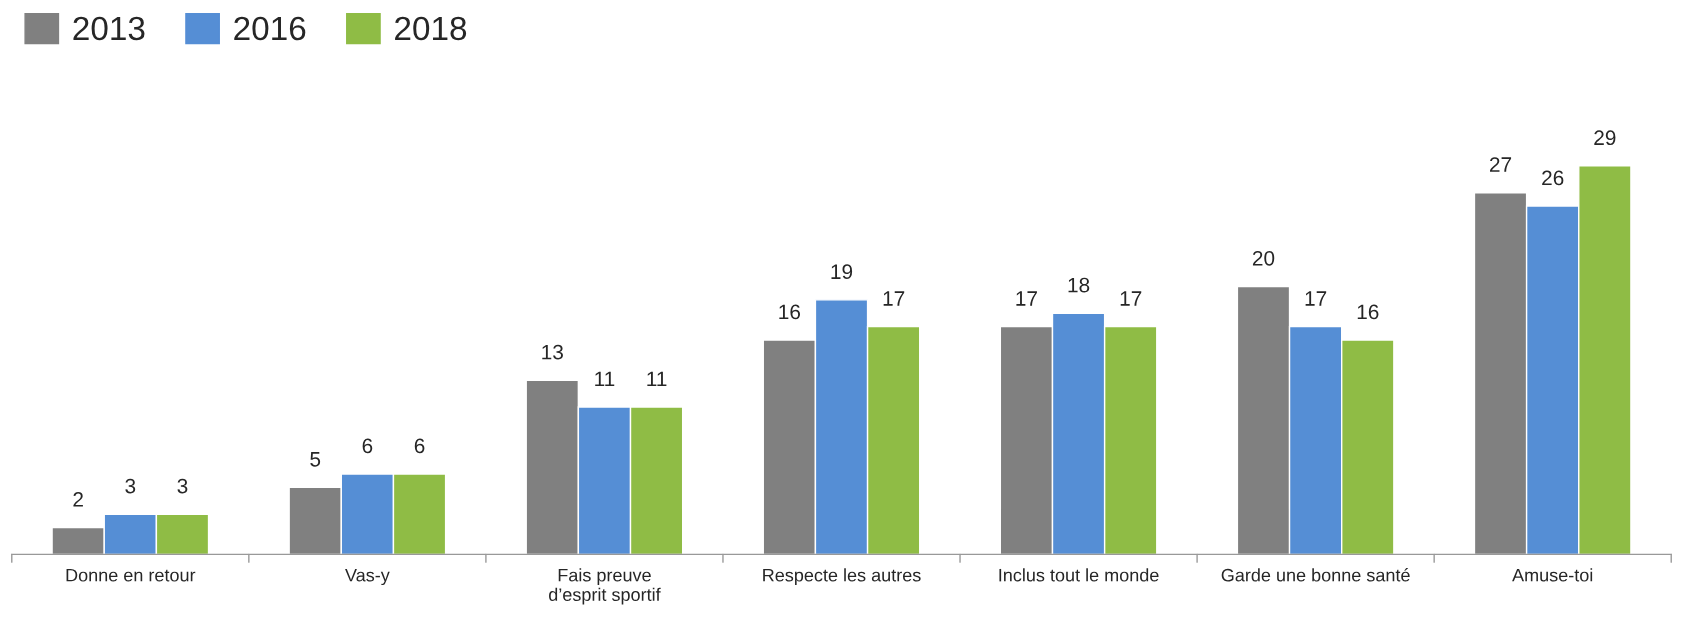 This screenshot has height=630, width=1683. Describe the element at coordinates (1079, 285) in the screenshot. I see `data-label: 18` at that location.